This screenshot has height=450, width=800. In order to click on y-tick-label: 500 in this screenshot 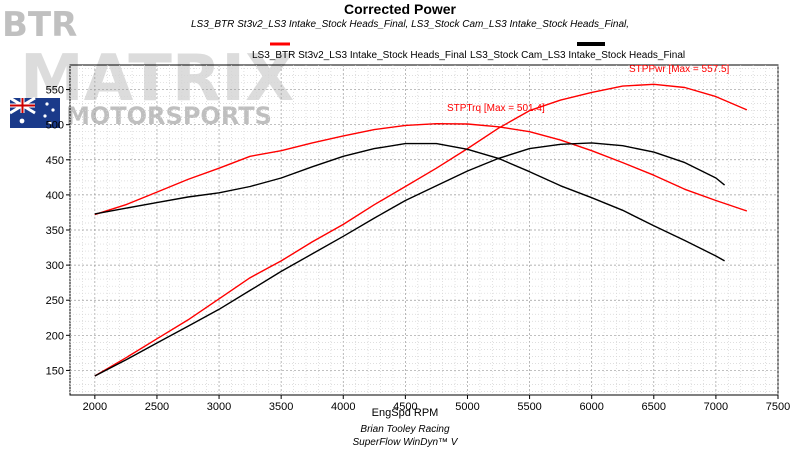, I will do `click(55, 126)`.